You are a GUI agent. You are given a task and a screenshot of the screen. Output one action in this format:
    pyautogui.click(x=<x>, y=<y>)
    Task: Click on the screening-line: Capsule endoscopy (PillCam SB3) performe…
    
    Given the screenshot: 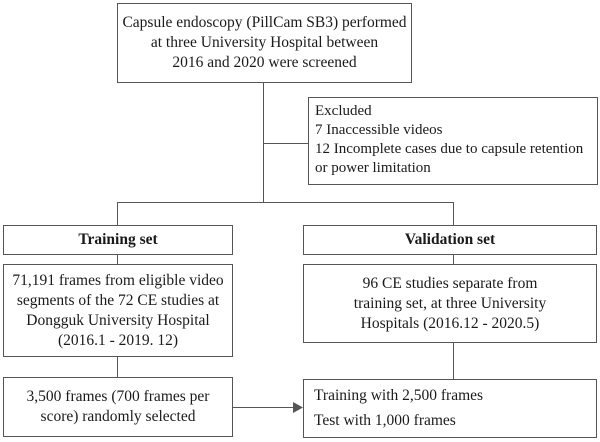 What is the action you would take?
    pyautogui.click(x=264, y=22)
    